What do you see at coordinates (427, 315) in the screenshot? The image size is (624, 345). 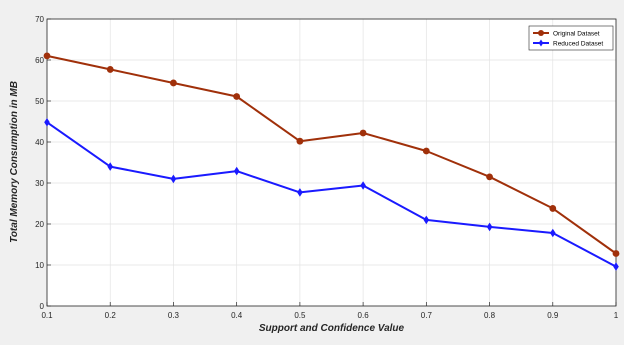 I see `x-tick-label: 0.7` at bounding box center [427, 315].